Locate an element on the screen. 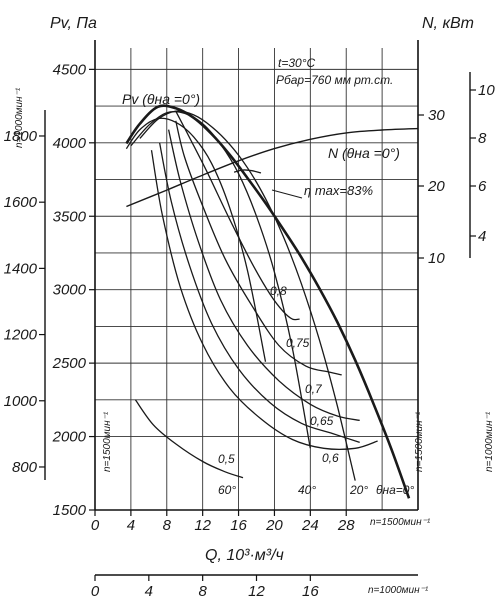 This screenshot has width=500, height=604. y-tick-label-1500: 2000 is located at coordinates (69, 437).